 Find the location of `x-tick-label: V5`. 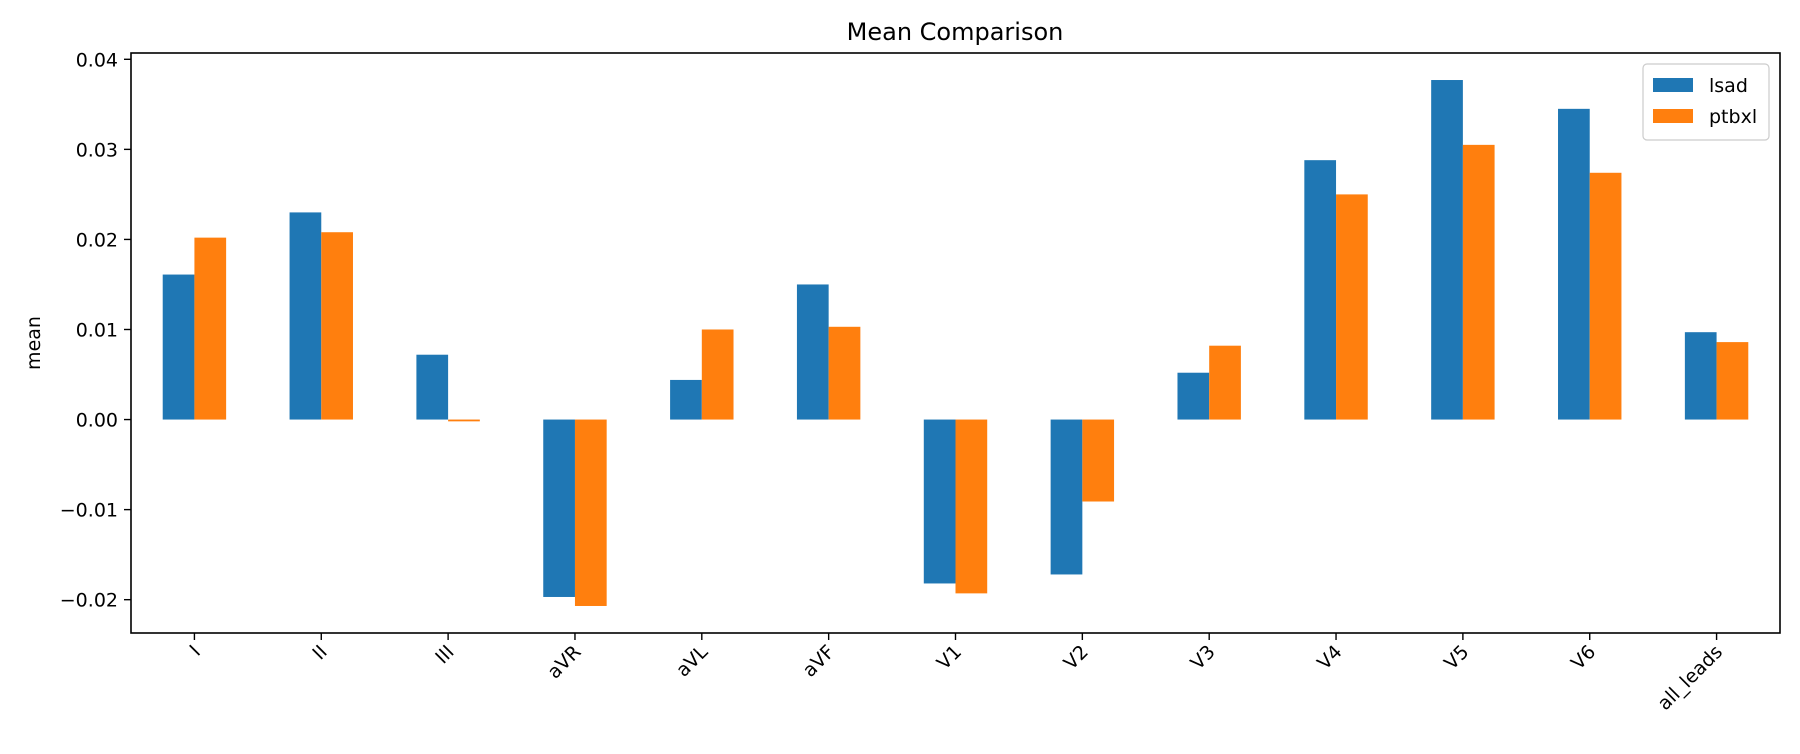

x-tick-label: V5 is located at coordinates (1456, 657).